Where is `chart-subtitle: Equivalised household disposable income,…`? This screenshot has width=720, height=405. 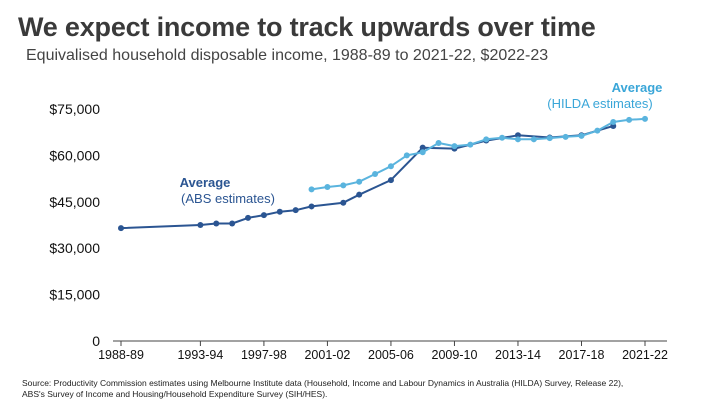 chart-subtitle: Equivalised household disposable income,… is located at coordinates (287, 55).